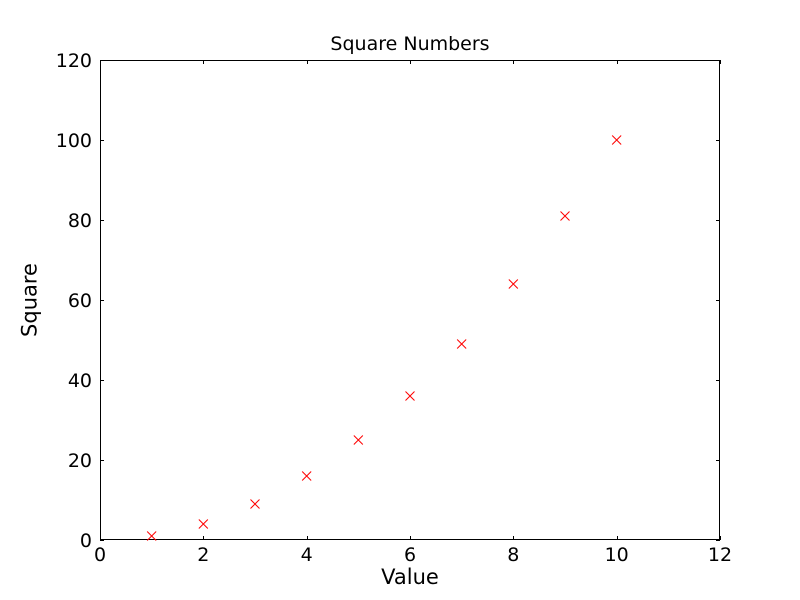 The height and width of the screenshot is (600, 800). I want to click on y-axis-label: Square, so click(29, 300).